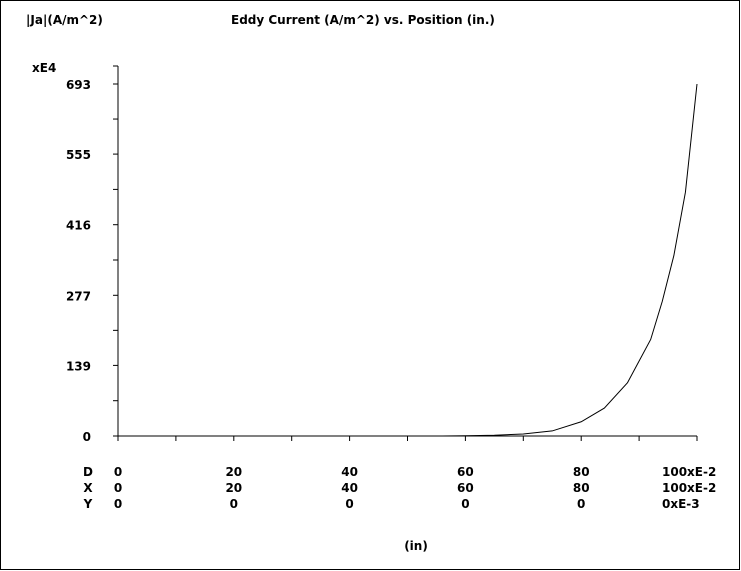  I want to click on x-tick-label: 0xE-3, so click(681, 504).